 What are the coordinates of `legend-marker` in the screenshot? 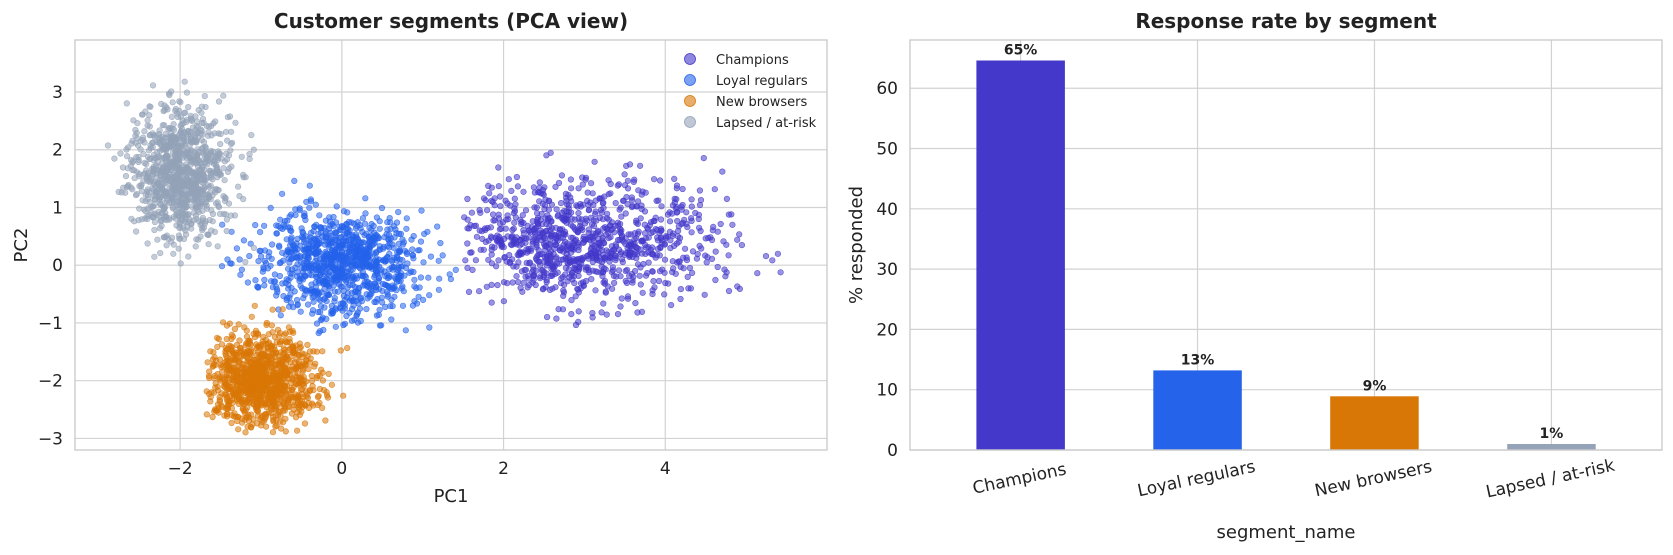 It's located at (690, 101).